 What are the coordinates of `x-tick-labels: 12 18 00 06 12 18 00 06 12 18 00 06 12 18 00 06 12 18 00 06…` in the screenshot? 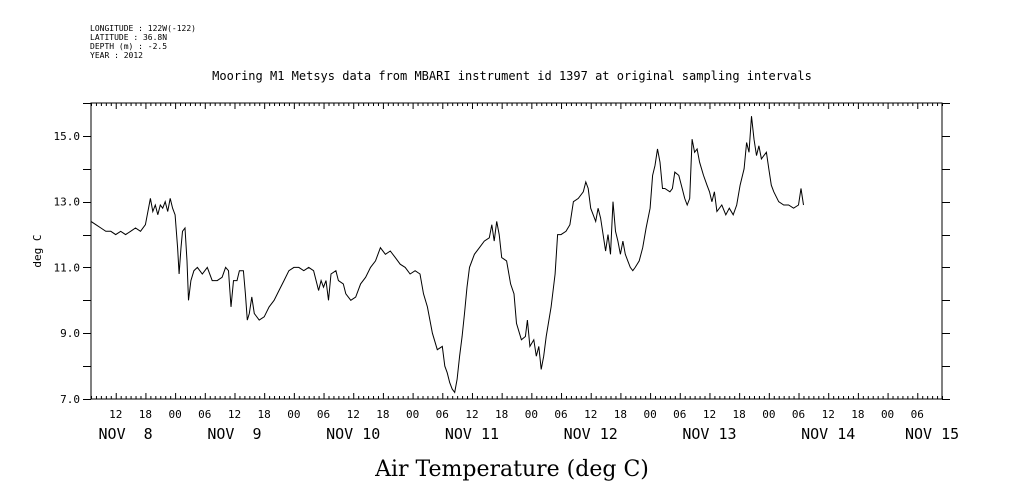 It's located at (516, 414).